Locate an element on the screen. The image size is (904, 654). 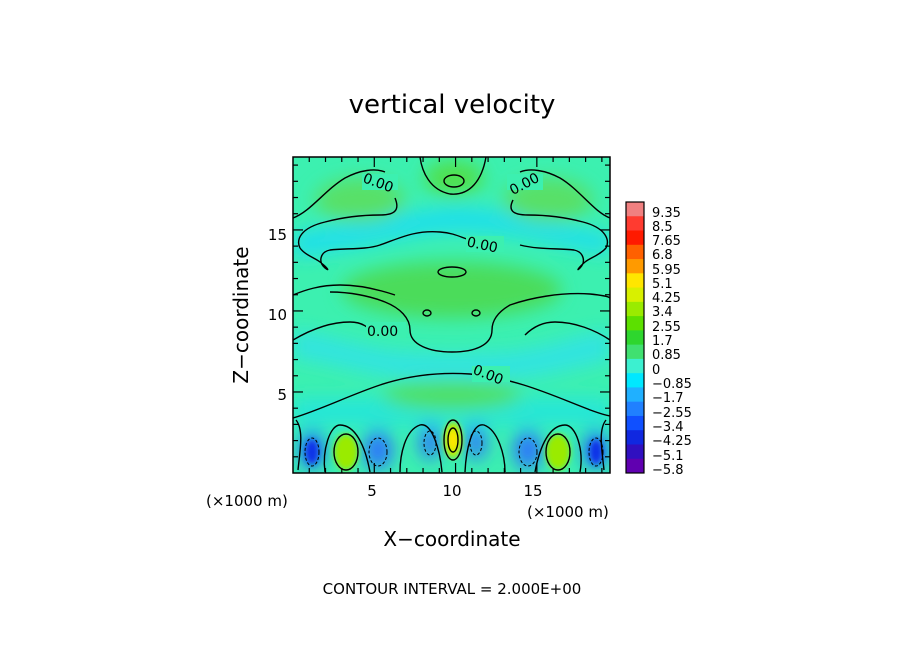
max-core-center-inner is located at coordinates (453, 440).